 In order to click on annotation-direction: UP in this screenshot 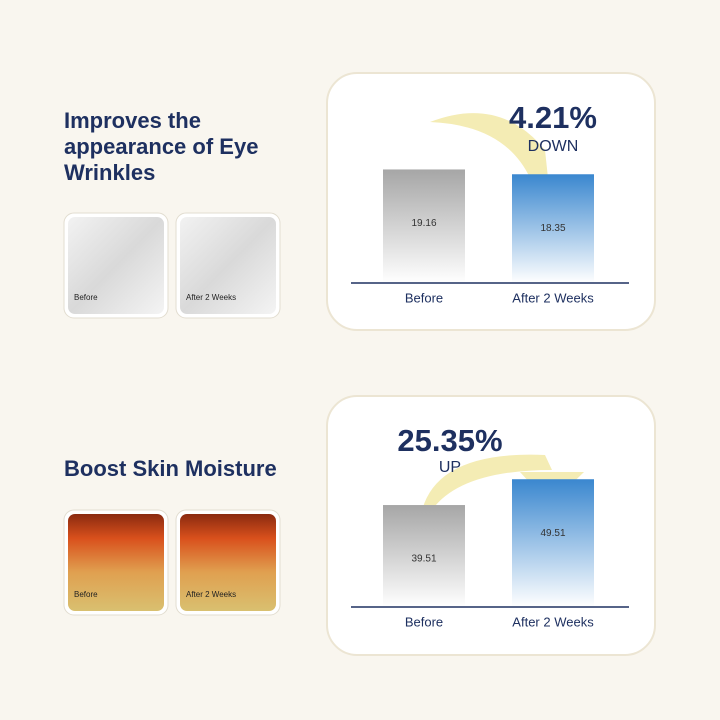, I will do `click(450, 467)`.